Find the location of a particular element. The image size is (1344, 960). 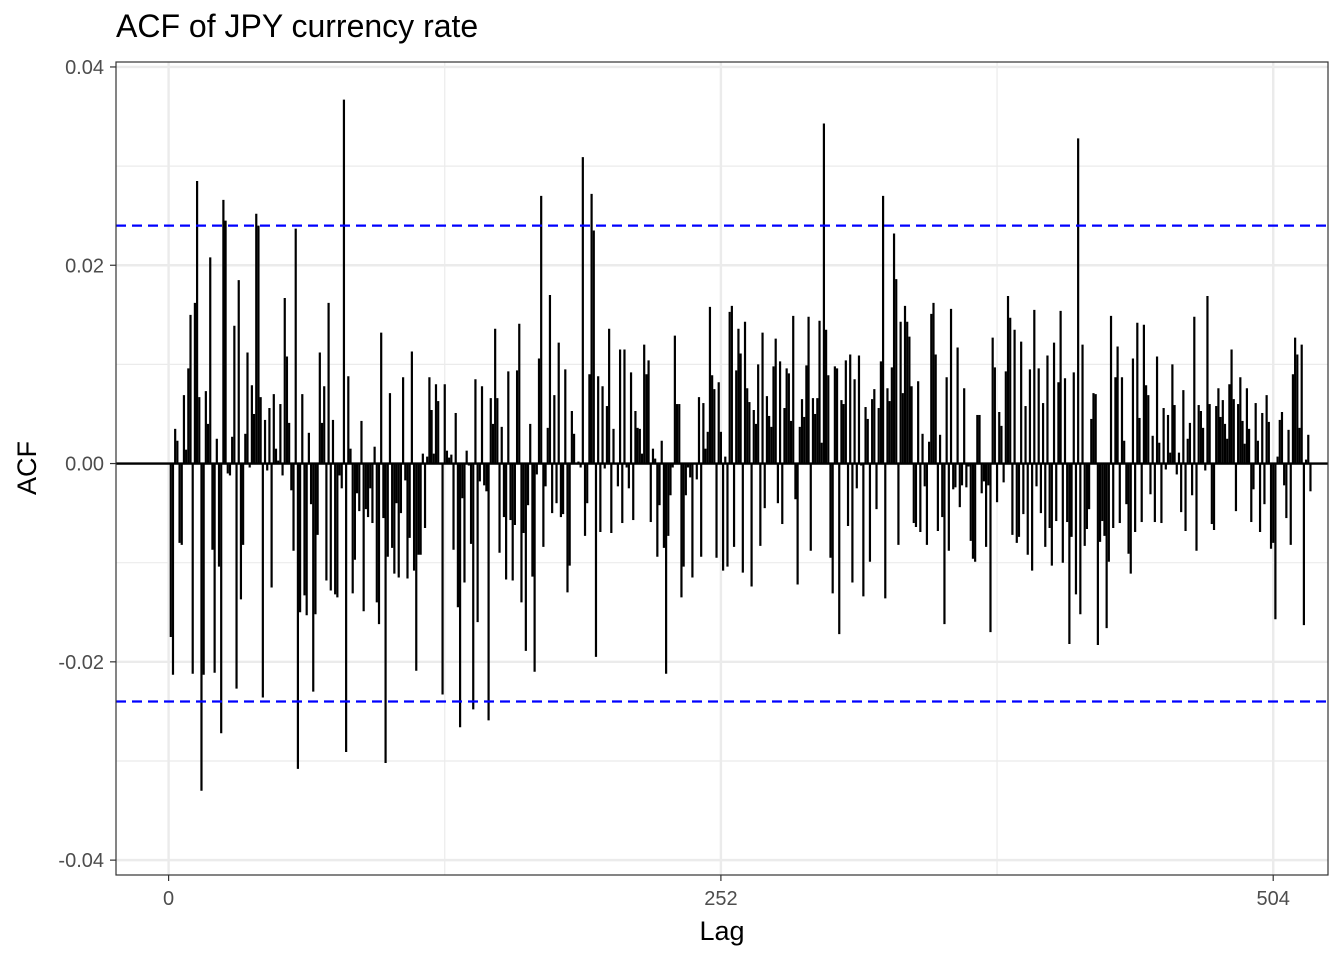

x-tick-label-1: 252 is located at coordinates (720, 899).